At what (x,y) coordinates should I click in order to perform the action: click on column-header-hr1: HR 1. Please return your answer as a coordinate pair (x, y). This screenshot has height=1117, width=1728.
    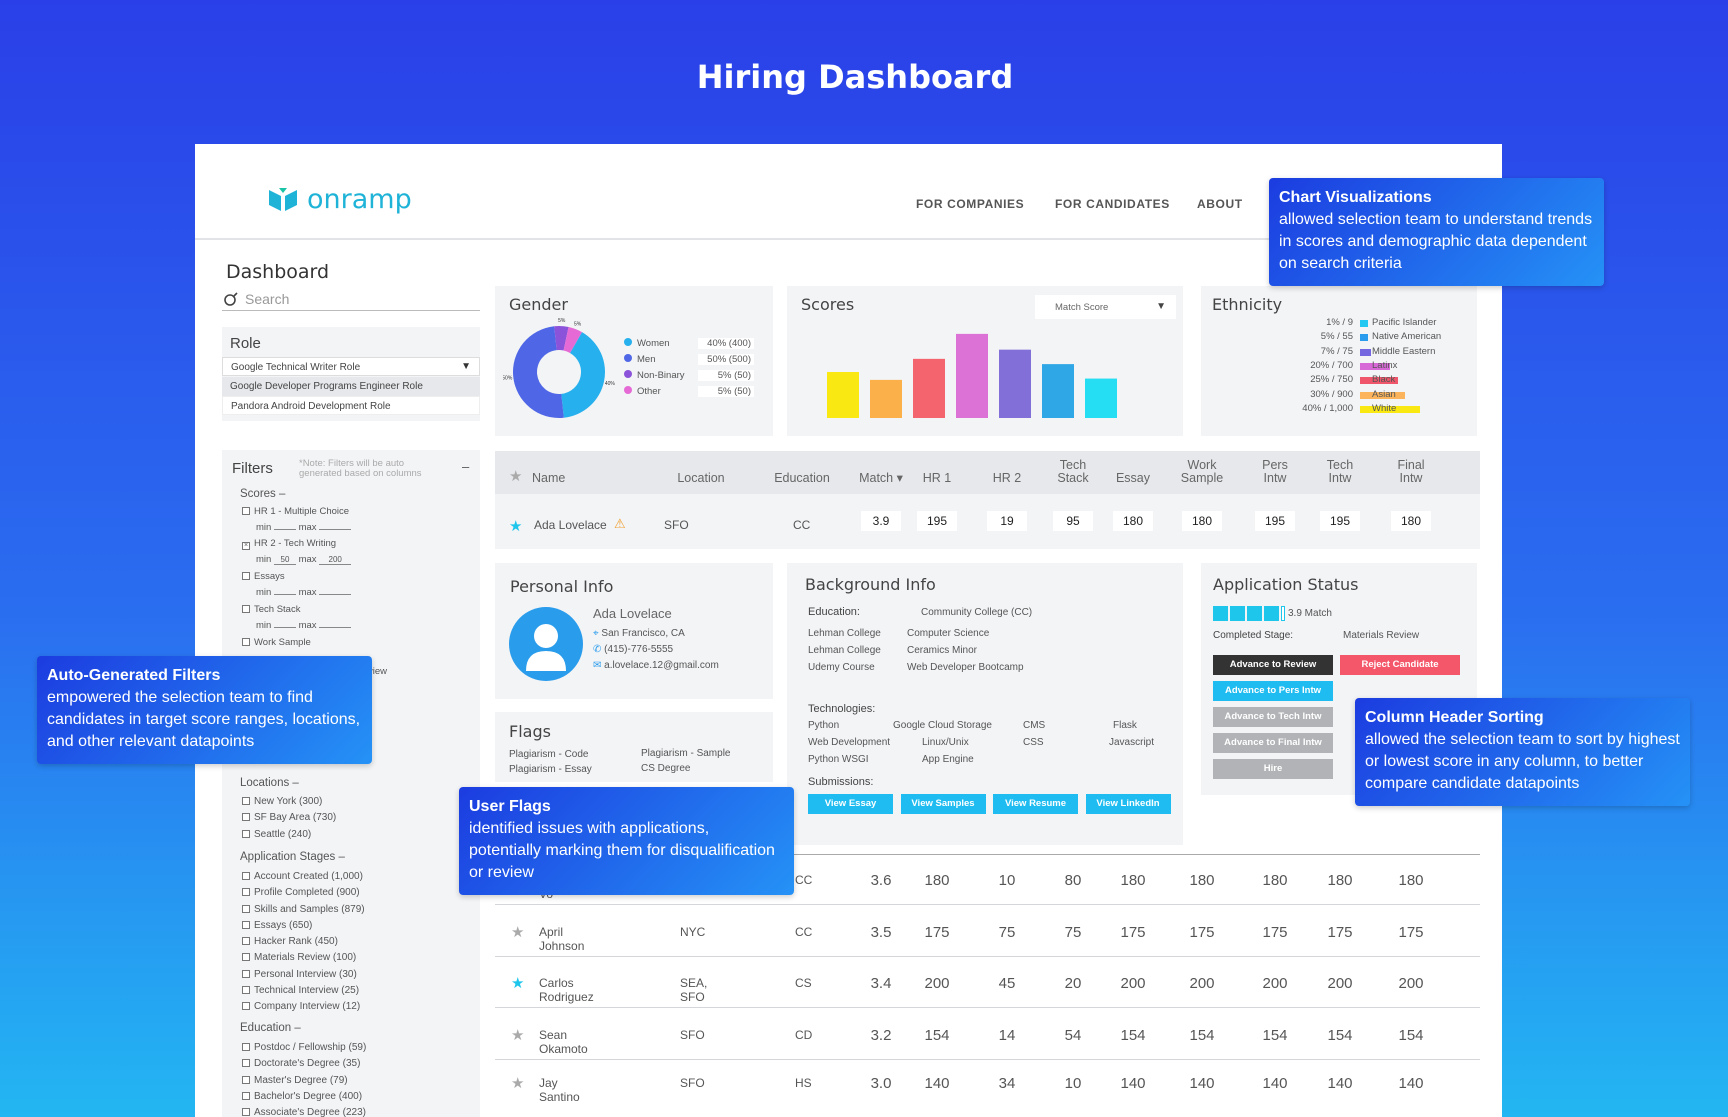
    Looking at the image, I should click on (937, 478).